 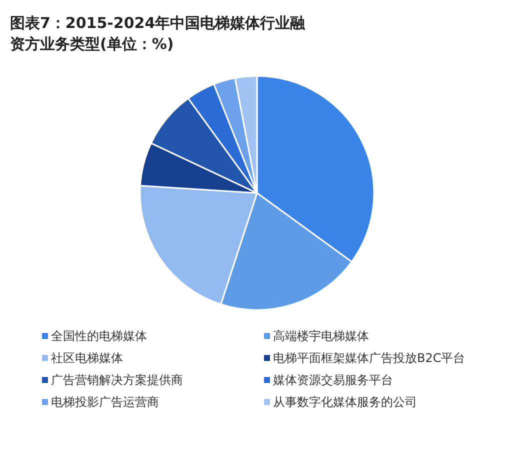 What do you see at coordinates (333, 380) in the screenshot?
I see `legend-label: 媒体资源交易服务平台` at bounding box center [333, 380].